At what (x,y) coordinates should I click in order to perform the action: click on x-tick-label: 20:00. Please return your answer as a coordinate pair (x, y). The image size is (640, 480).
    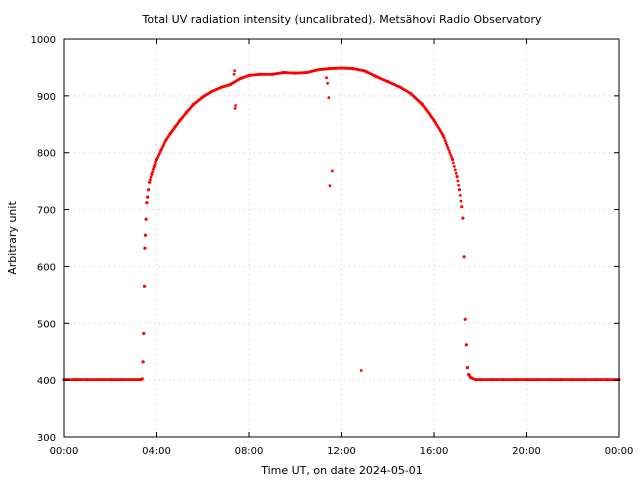
    Looking at the image, I should click on (526, 451).